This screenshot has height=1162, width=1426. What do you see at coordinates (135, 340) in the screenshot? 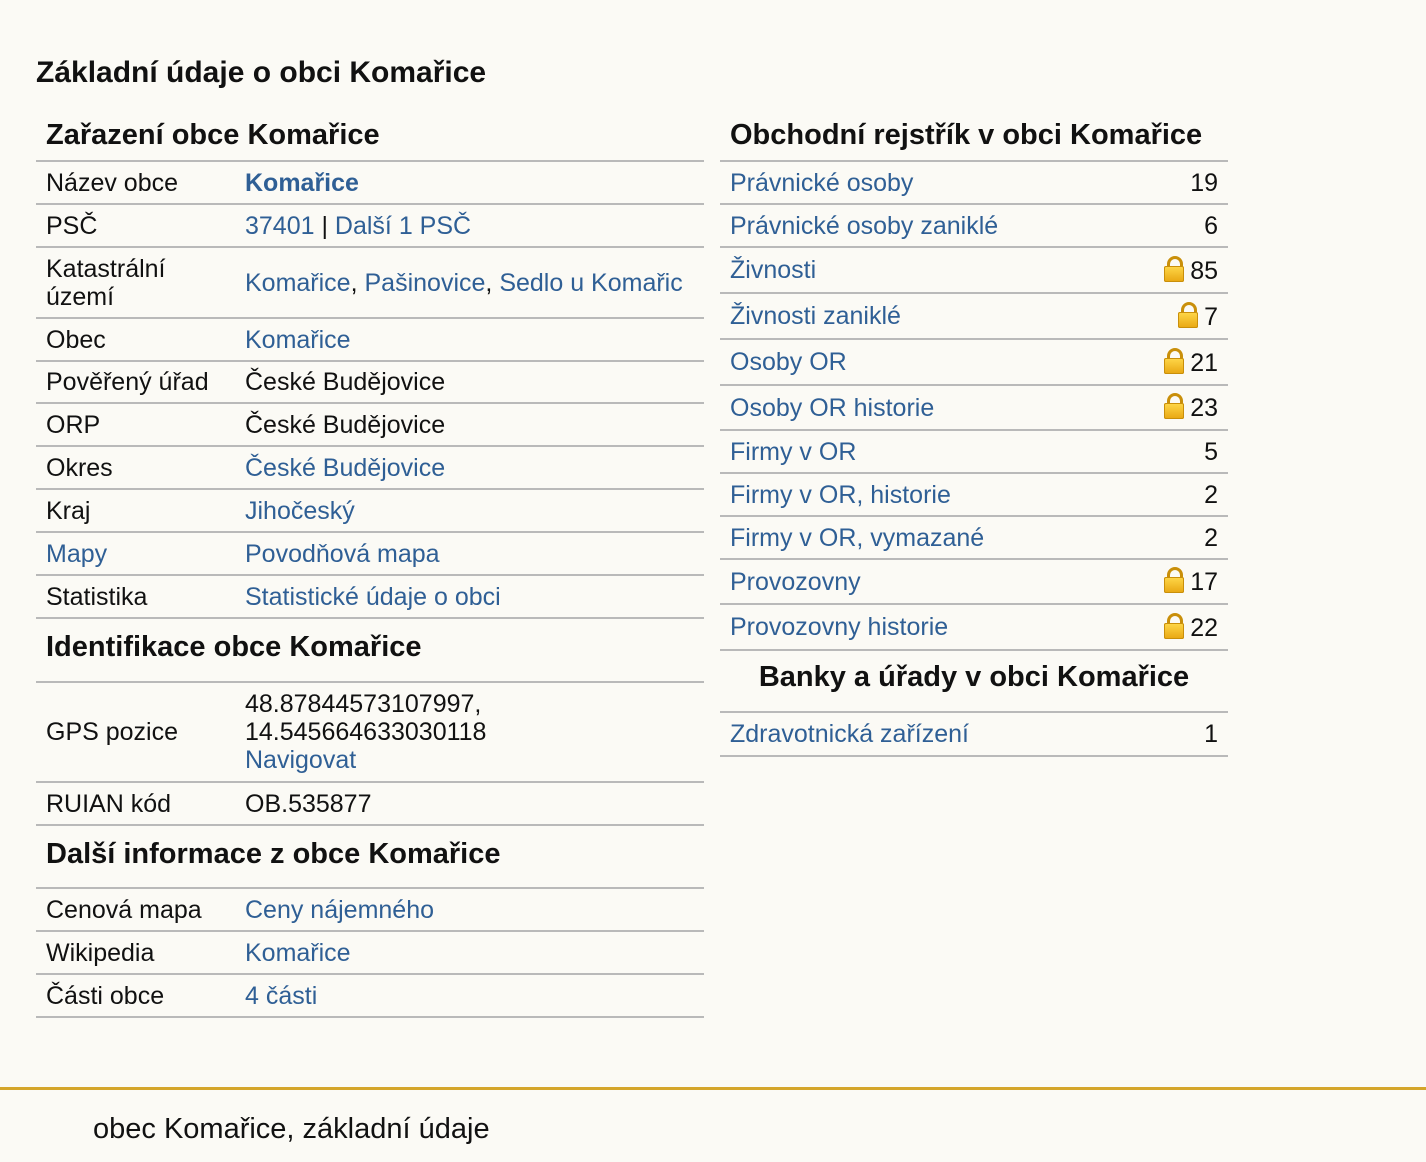
I see `obec-label: Obec` at bounding box center [135, 340].